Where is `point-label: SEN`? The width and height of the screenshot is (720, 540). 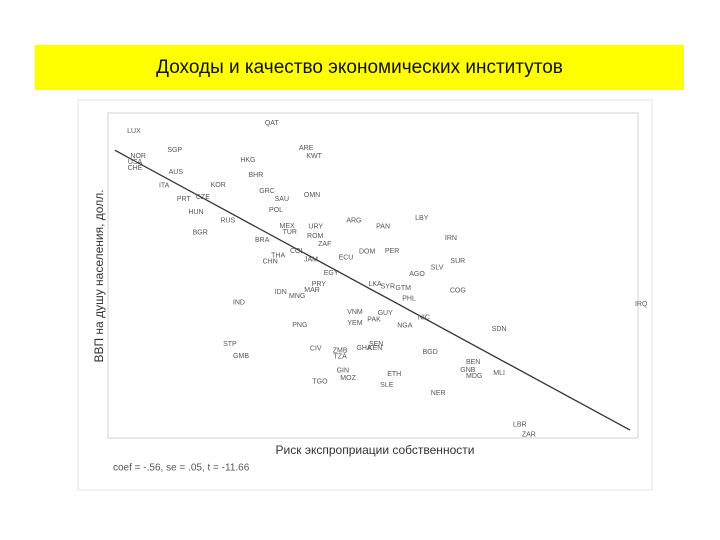
point-label: SEN is located at coordinates (376, 344).